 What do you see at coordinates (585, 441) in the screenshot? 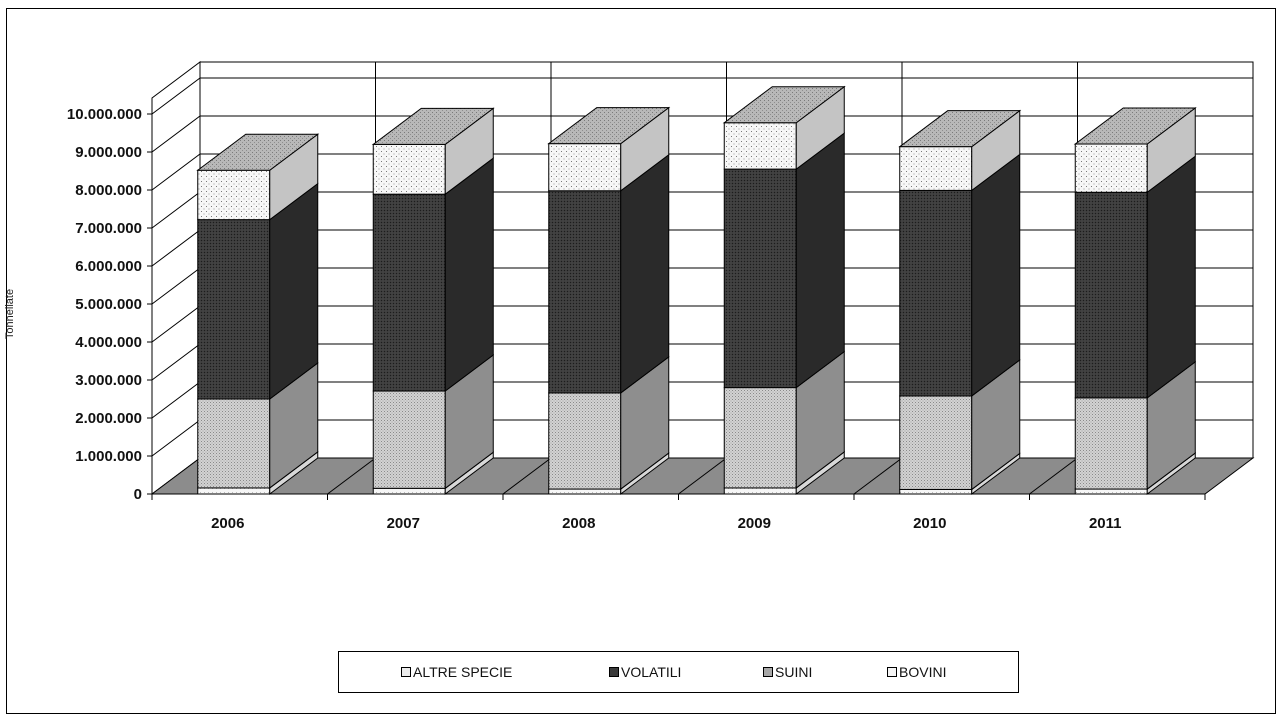
I see `bar-suini-2008` at bounding box center [585, 441].